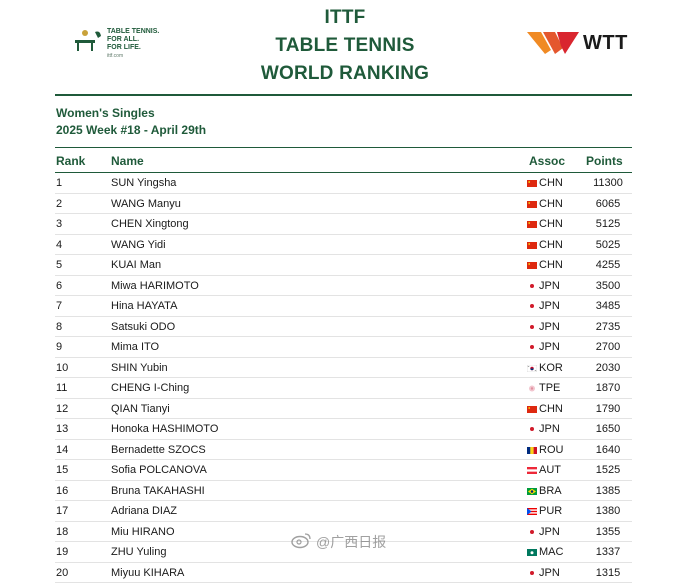 The height and width of the screenshot is (583, 690). What do you see at coordinates (127, 161) in the screenshot?
I see `column-header-name: Name` at bounding box center [127, 161].